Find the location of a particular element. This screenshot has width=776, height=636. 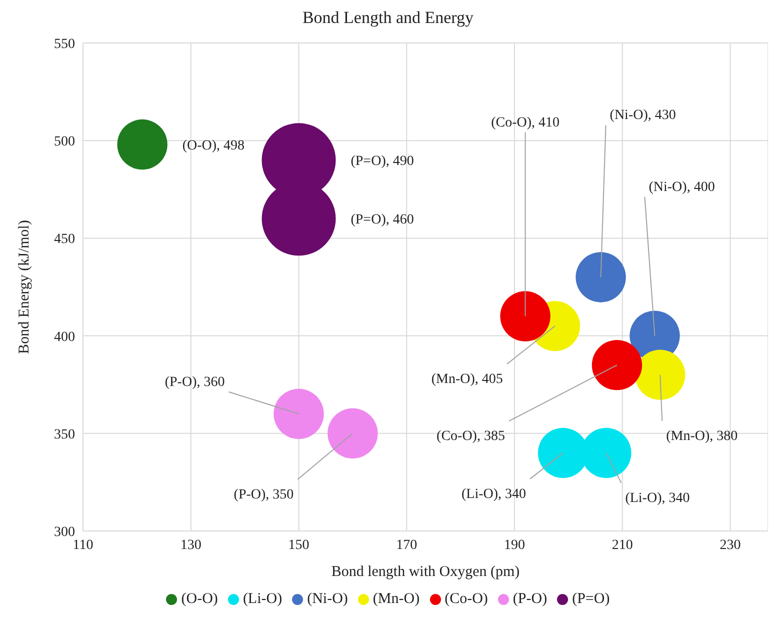

y-axis-title: Bond Energy (kJ/mol) is located at coordinates (24, 287).